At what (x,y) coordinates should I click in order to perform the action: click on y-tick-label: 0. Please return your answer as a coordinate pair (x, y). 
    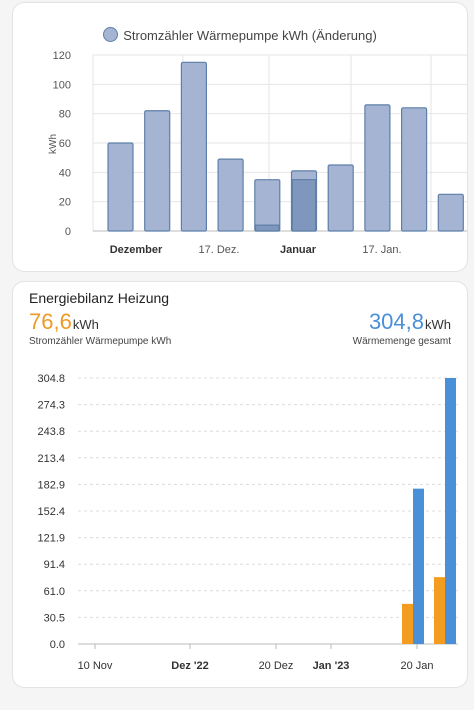
    Looking at the image, I should click on (68, 232).